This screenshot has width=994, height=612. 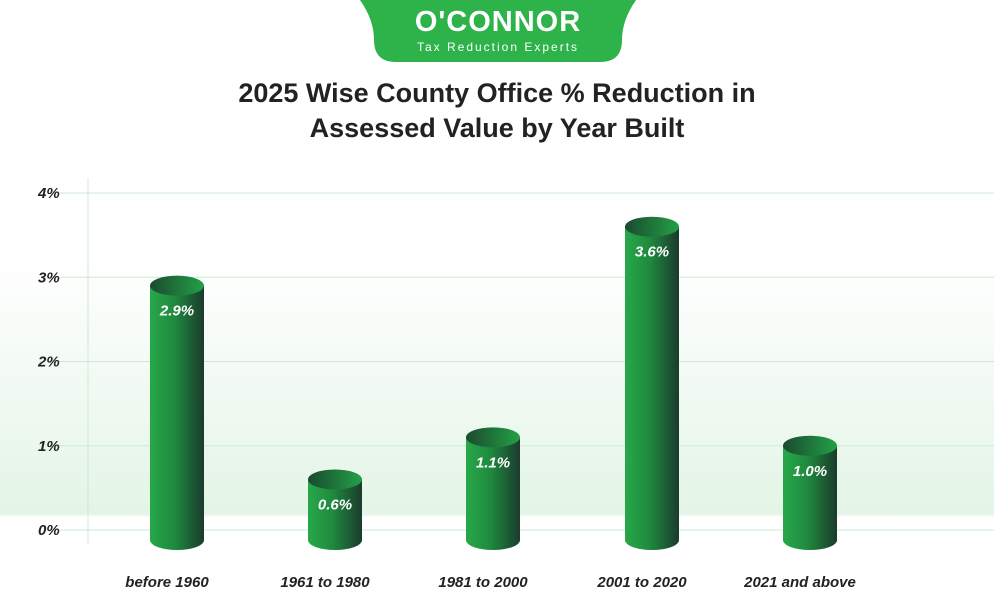 What do you see at coordinates (49, 446) in the screenshot?
I see `y-tick-label: 1%` at bounding box center [49, 446].